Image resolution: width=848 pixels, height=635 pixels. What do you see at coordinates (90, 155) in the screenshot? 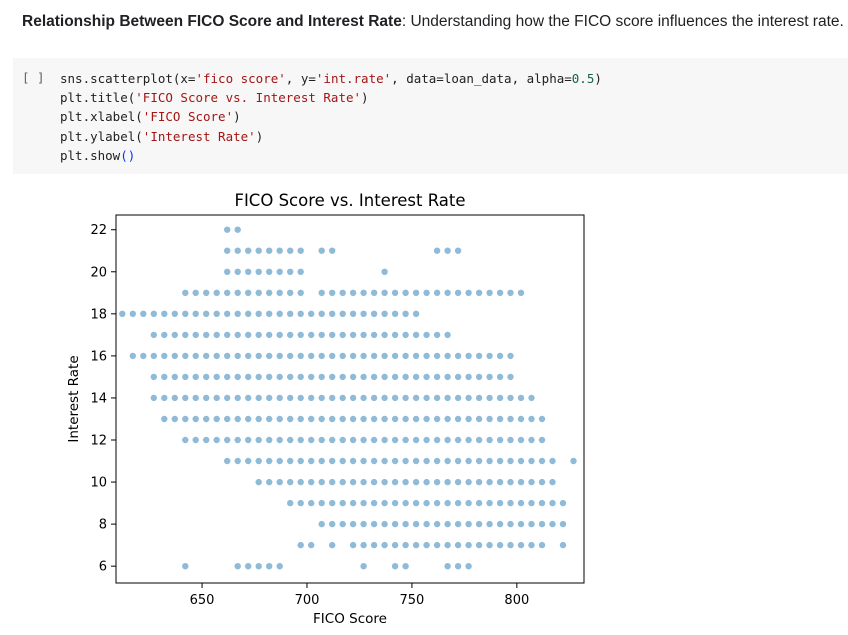
I see `code-token: plt.show` at bounding box center [90, 155].